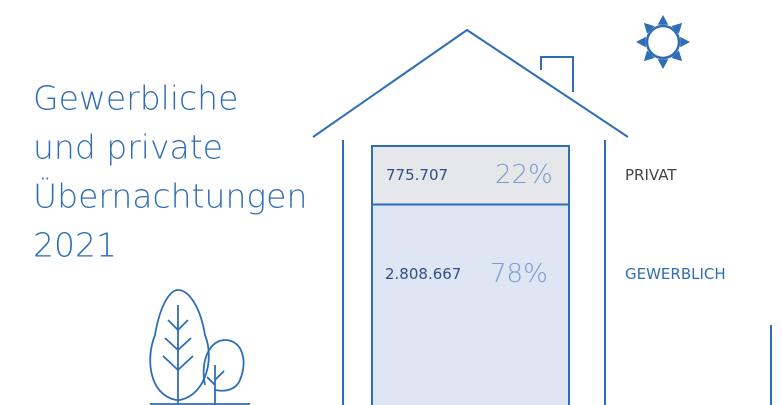 The height and width of the screenshot is (405, 782). Describe the element at coordinates (135, 98) in the screenshot. I see `title-line: Gewerbliche` at that location.